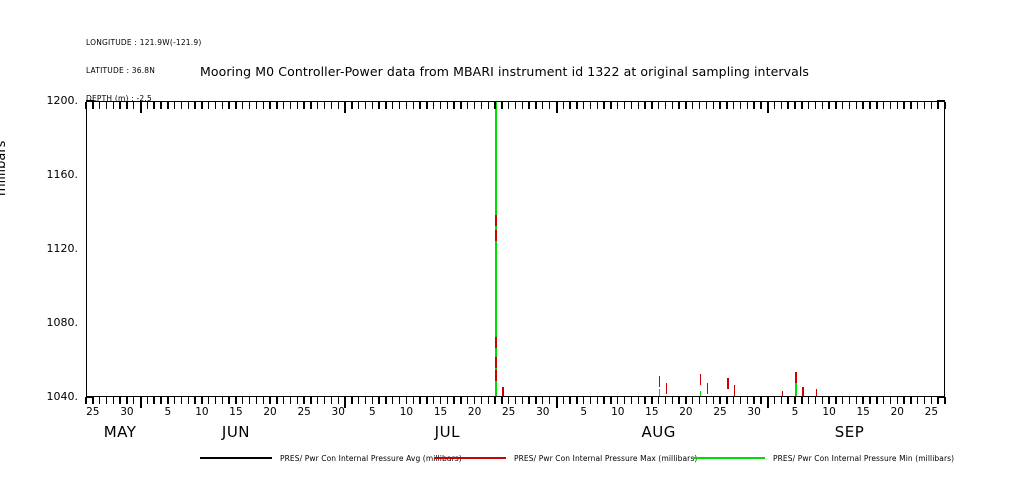  Describe the element at coordinates (202, 412) in the screenshot. I see `x-tick-label: 10` at that location.